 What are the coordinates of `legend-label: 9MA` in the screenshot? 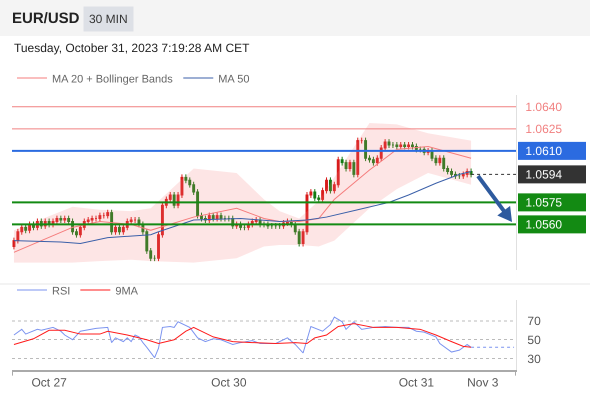 It's located at (127, 291).